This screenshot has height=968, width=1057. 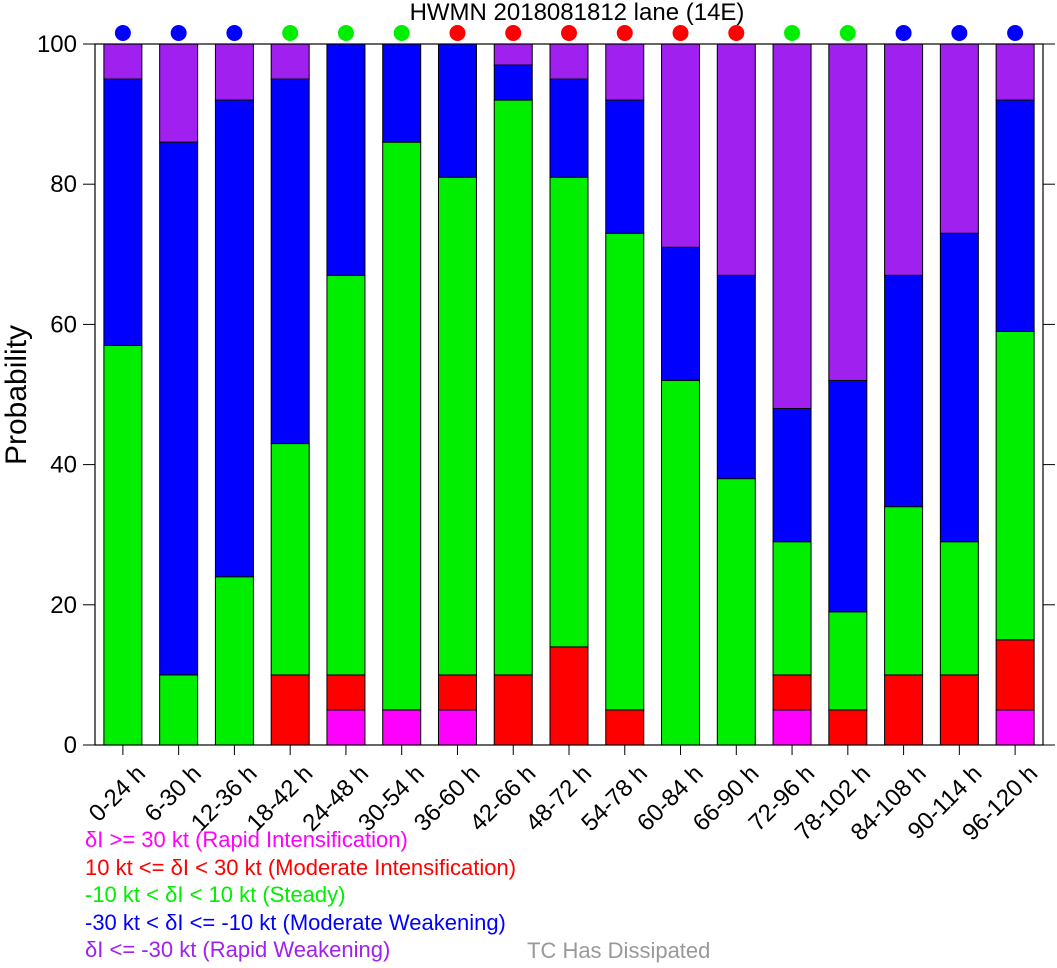 I want to click on y-axis-label: Probability, so click(x=16, y=395).